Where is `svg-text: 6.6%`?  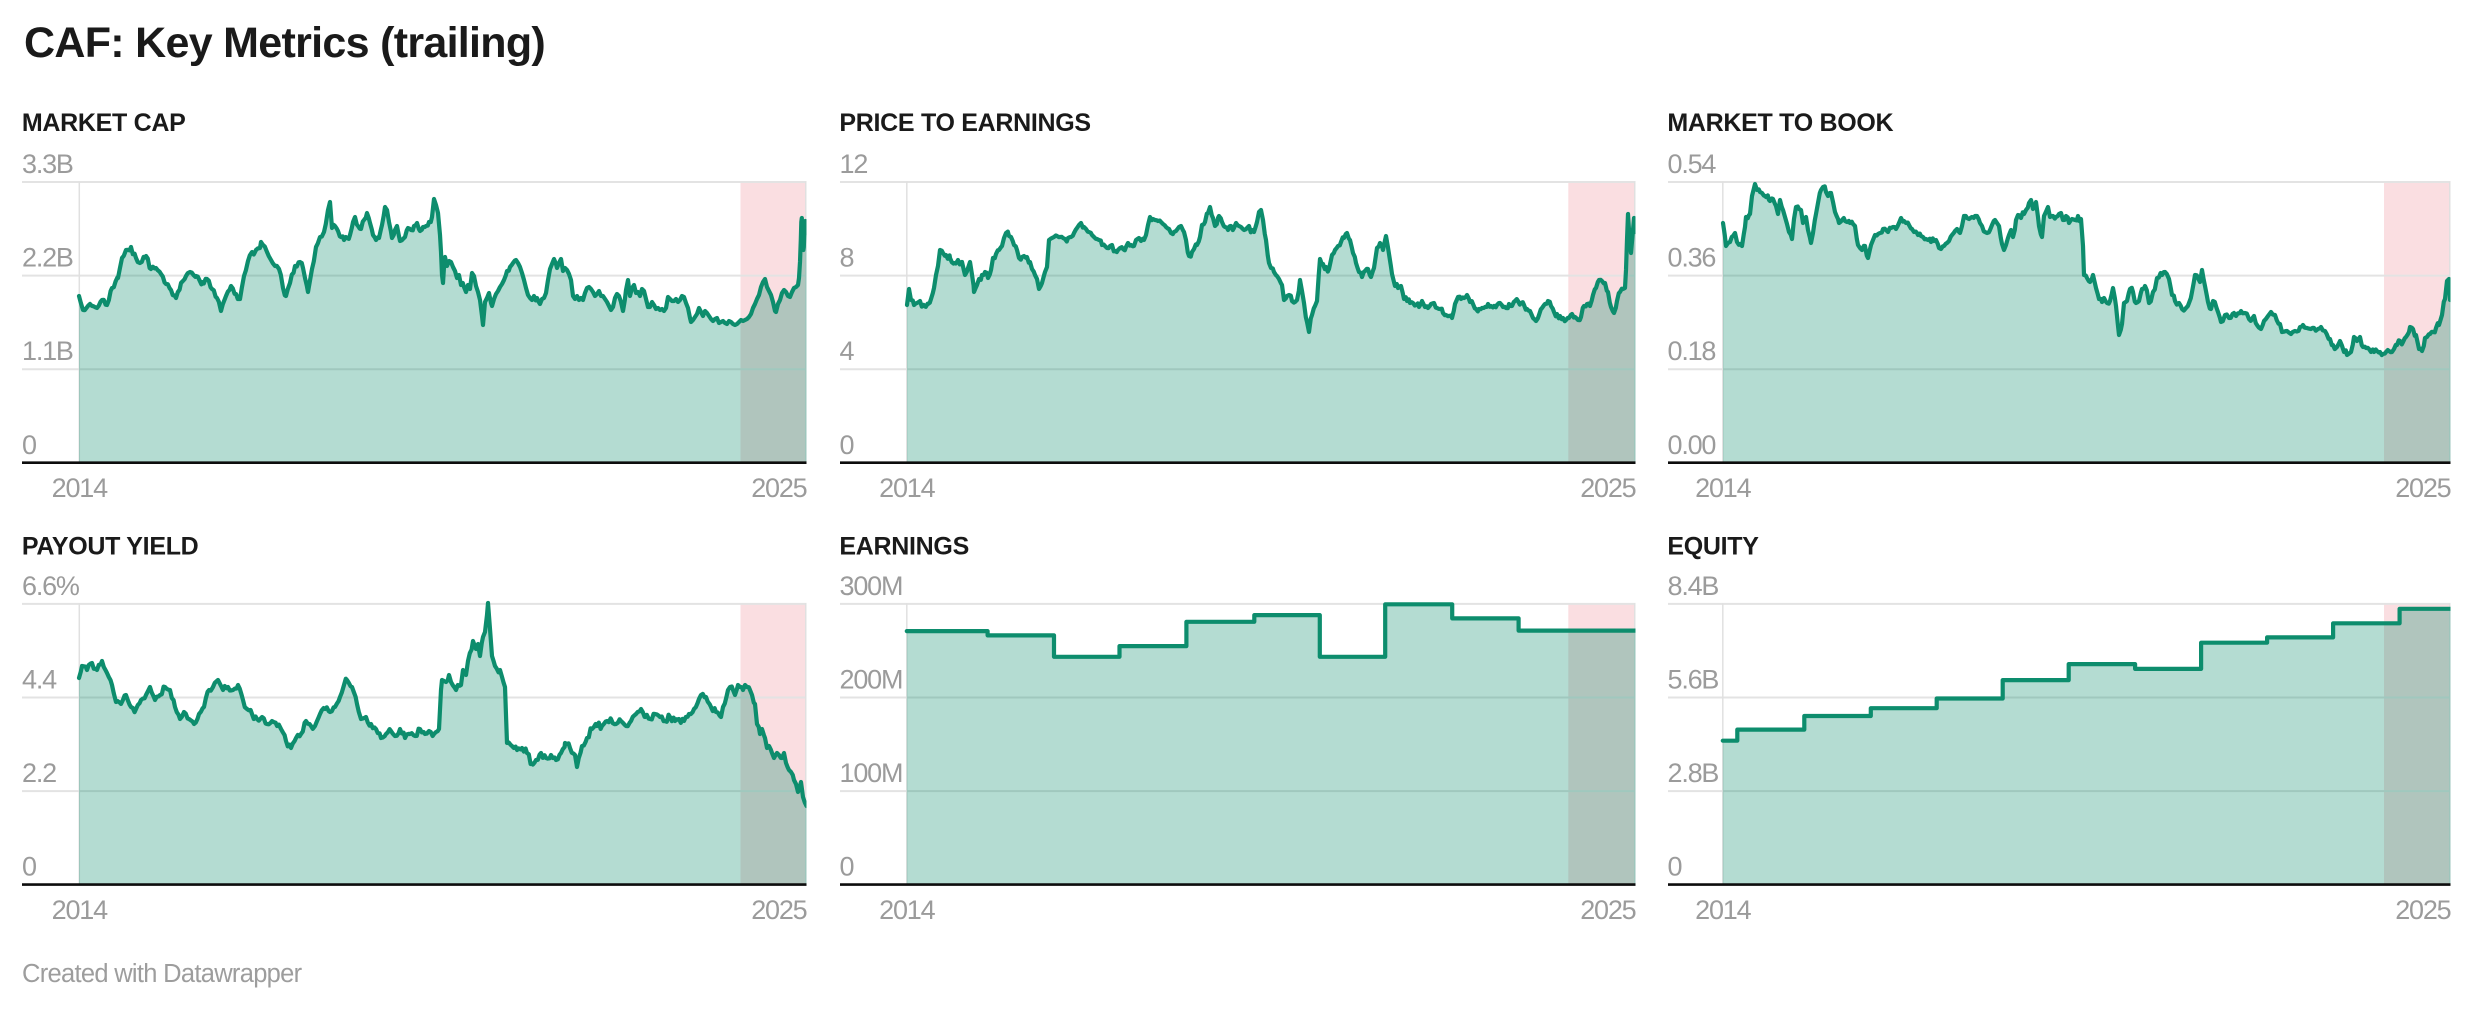
svg-text: 6.6% is located at coordinates (51, 586).